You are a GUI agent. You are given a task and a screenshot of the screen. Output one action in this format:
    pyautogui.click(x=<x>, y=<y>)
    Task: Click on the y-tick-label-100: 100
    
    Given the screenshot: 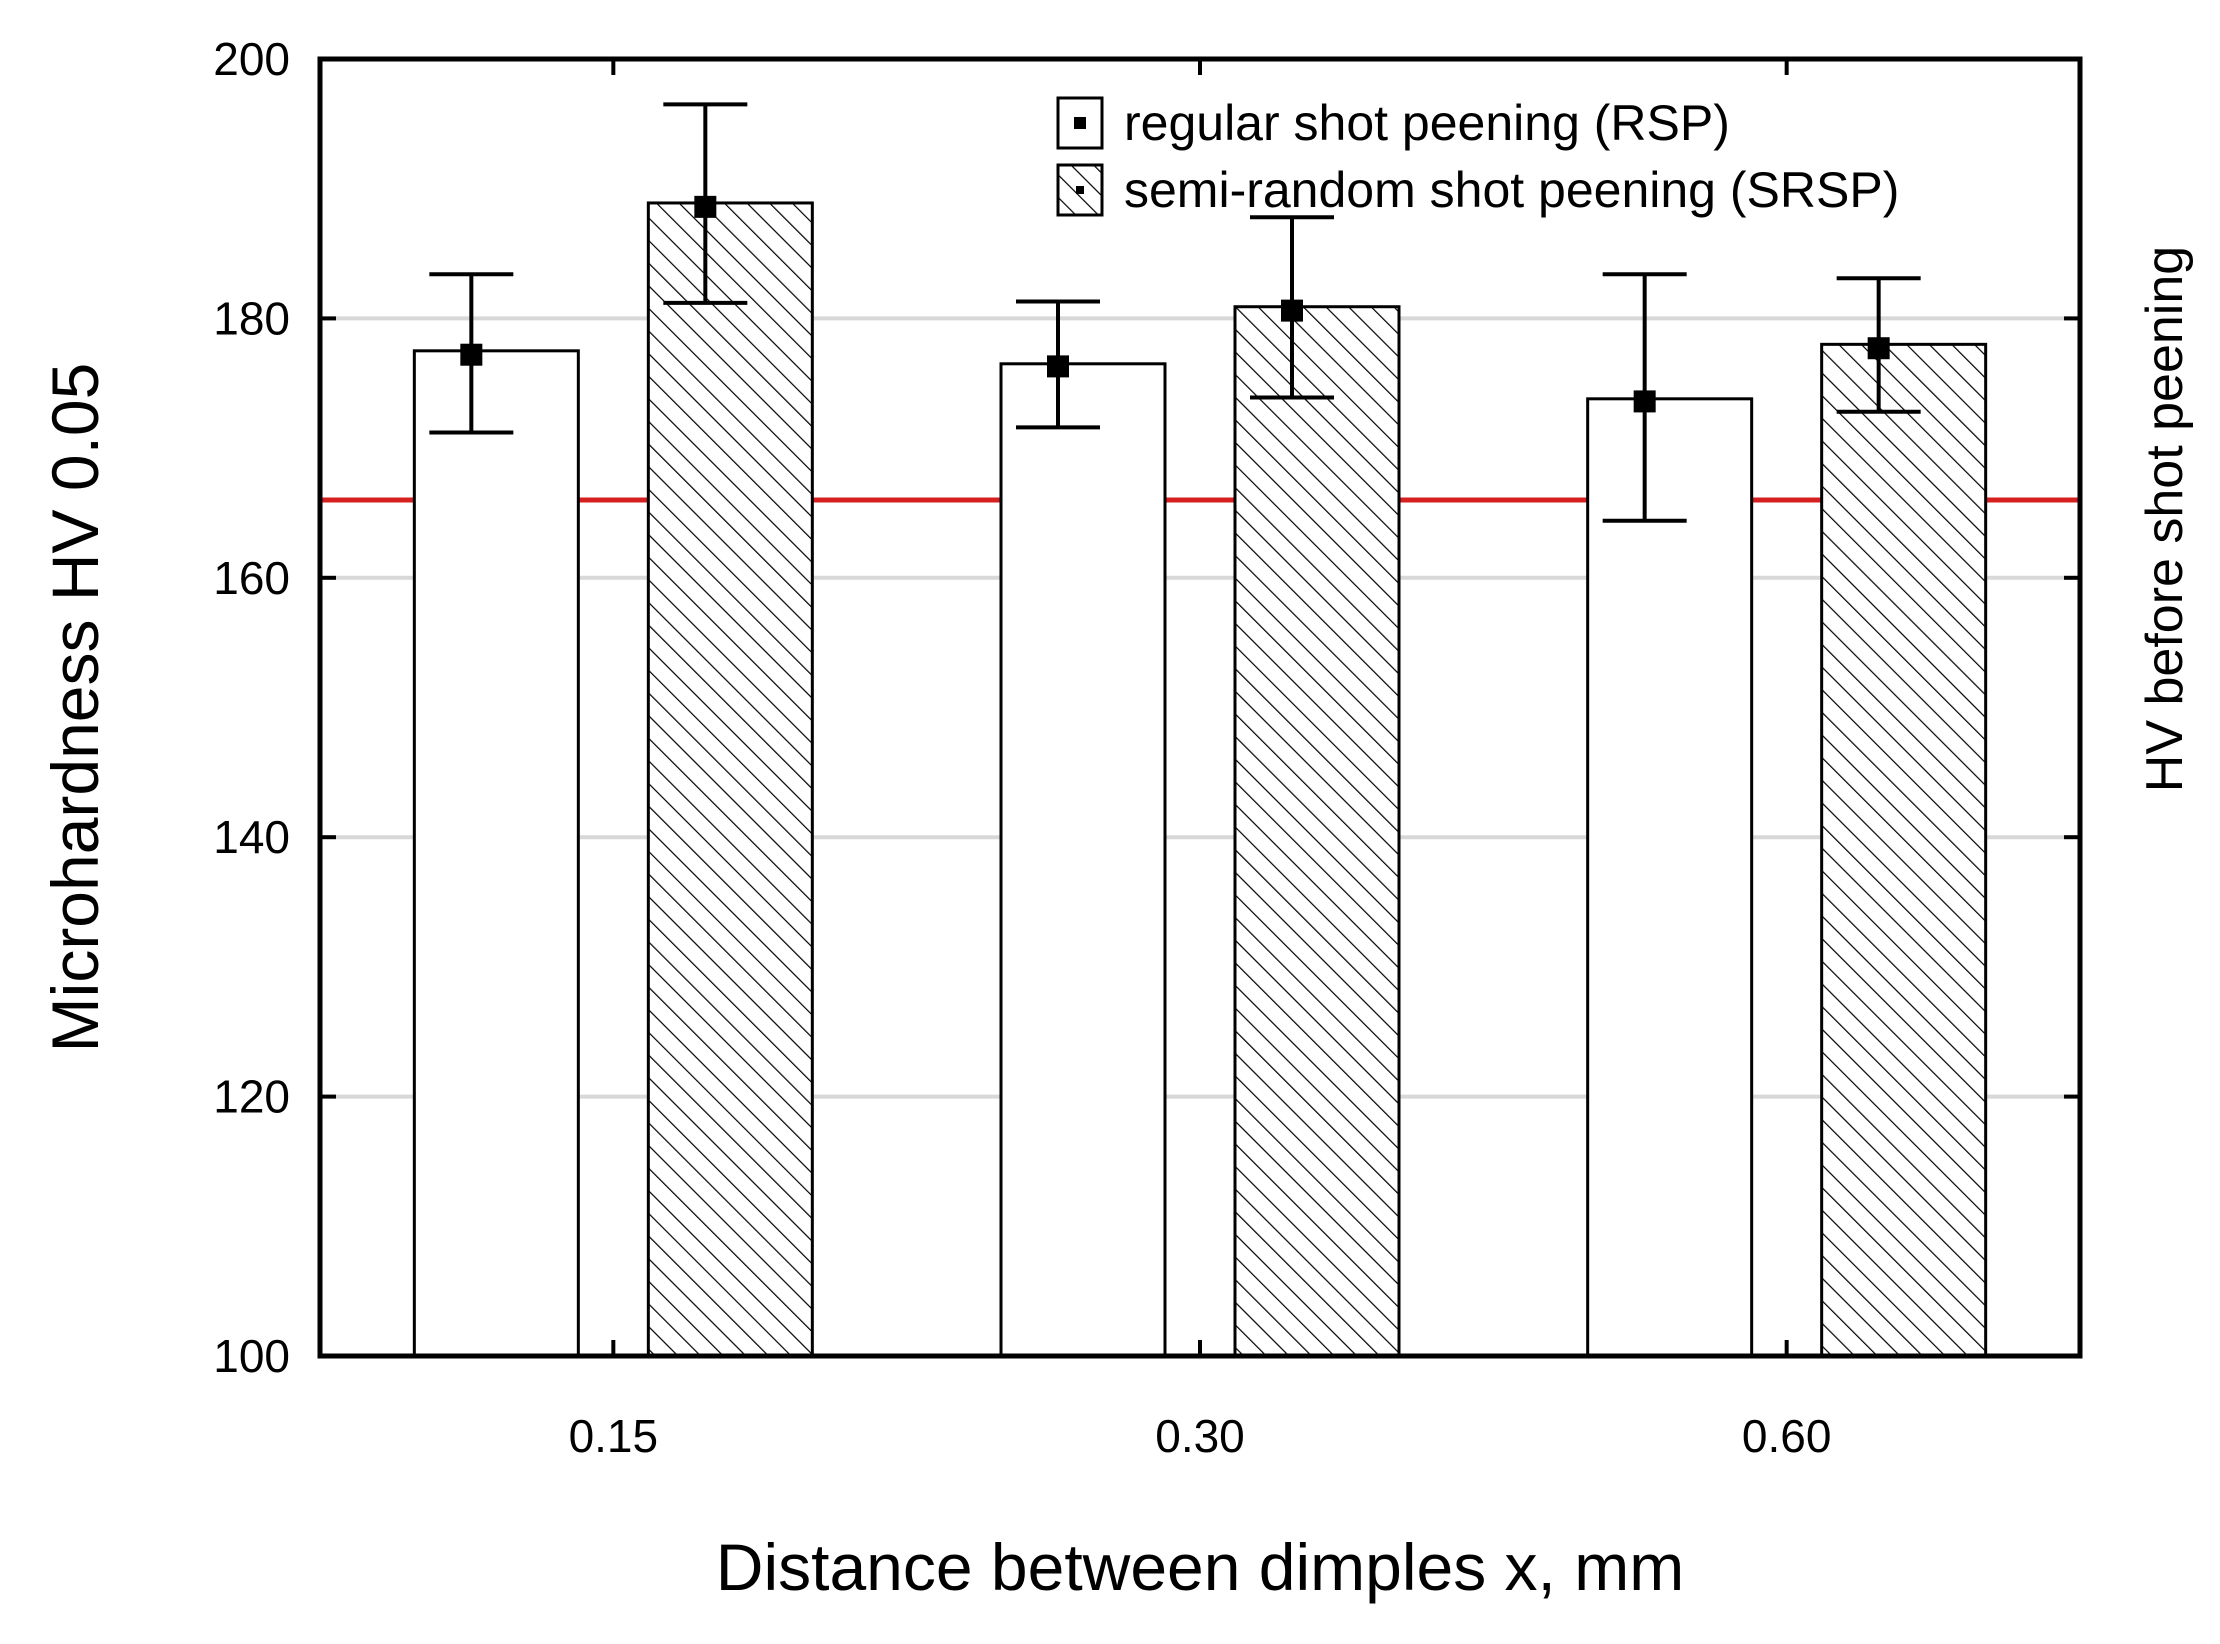 What is the action you would take?
    pyautogui.click(x=251, y=1356)
    